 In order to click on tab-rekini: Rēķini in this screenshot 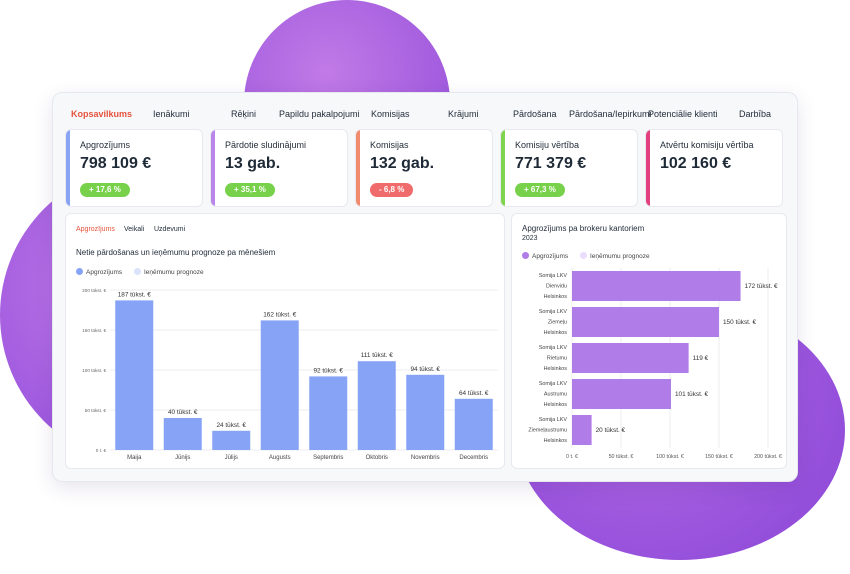, I will do `click(244, 114)`.